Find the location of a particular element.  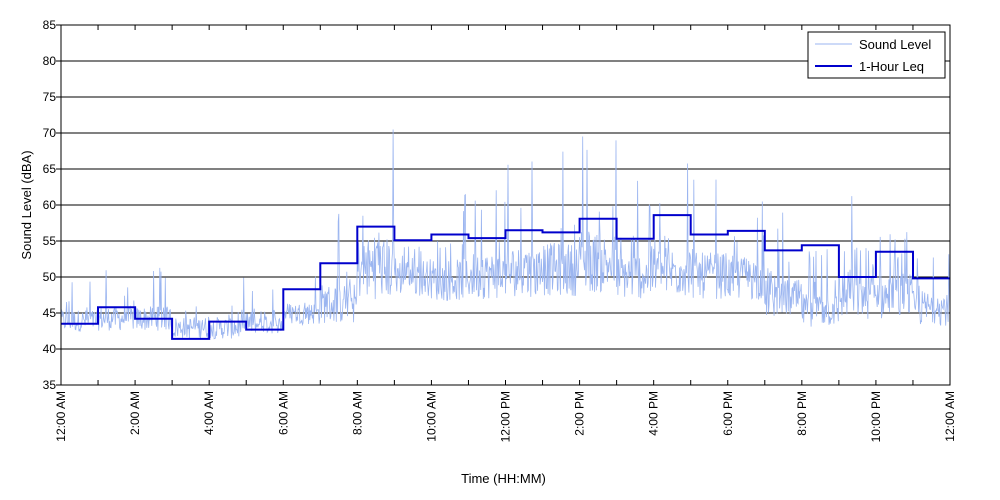

y-tick-label: 75 is located at coordinates (50, 97).